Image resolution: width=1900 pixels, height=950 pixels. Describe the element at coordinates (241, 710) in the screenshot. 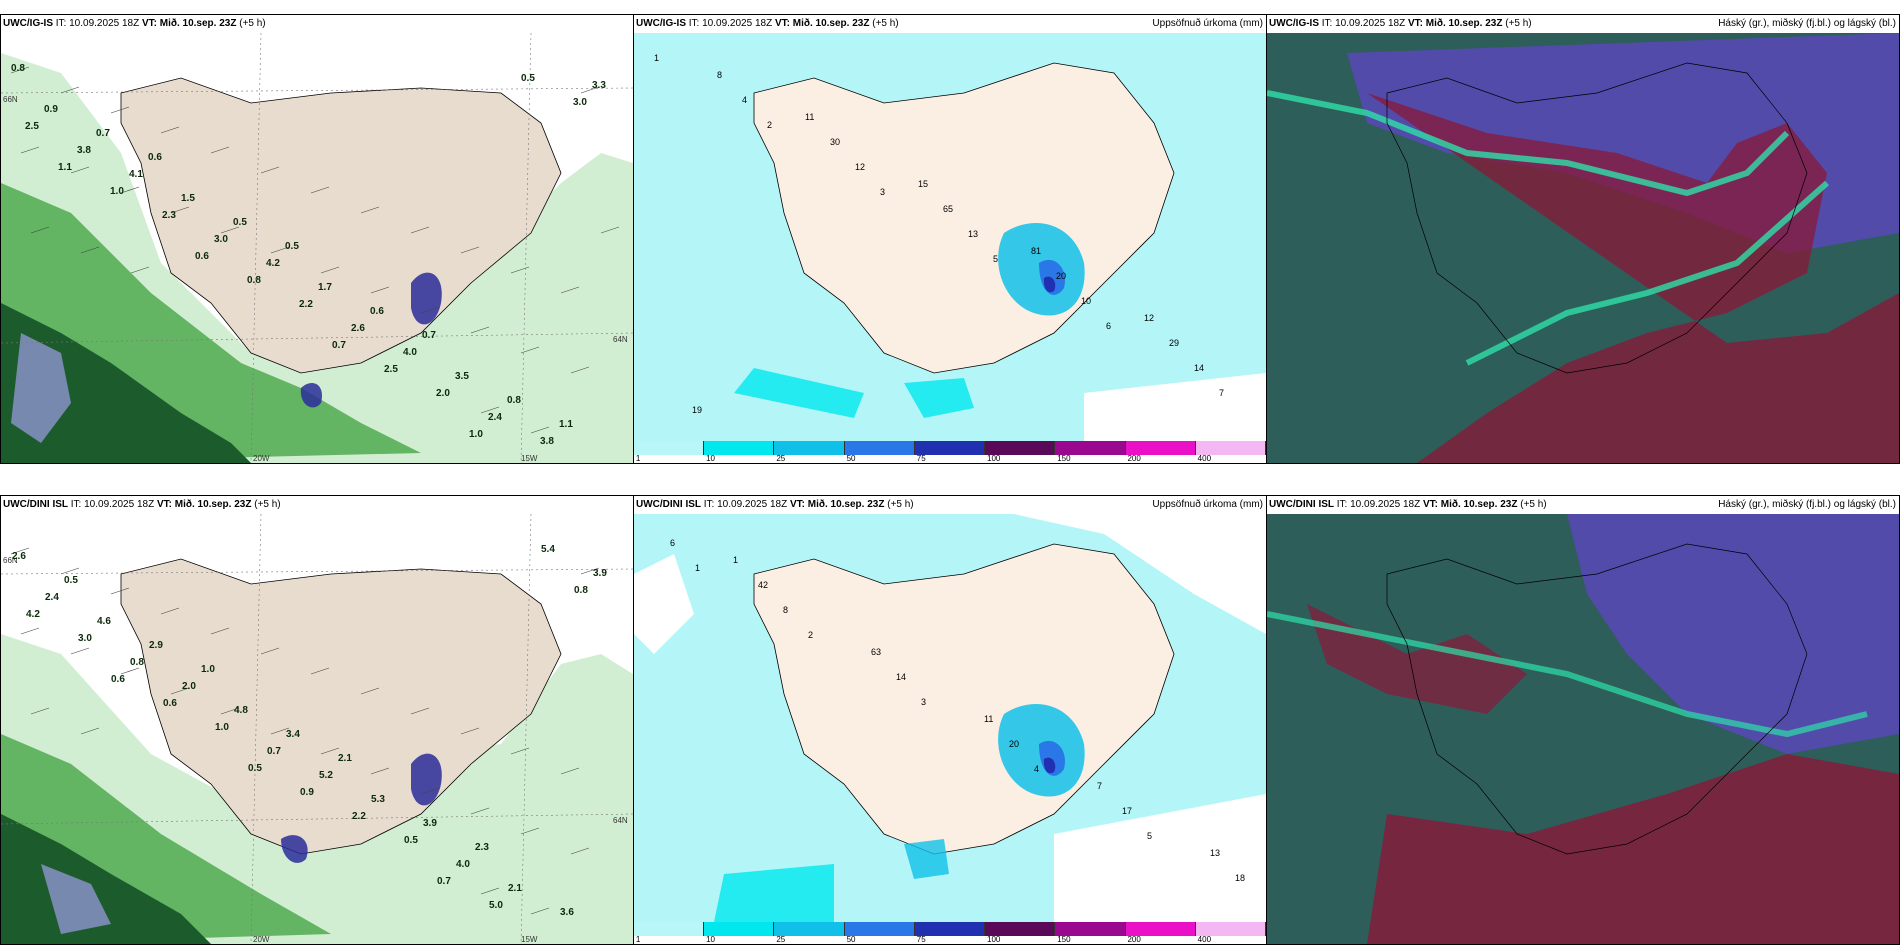

I see `wind-value-label: 4.8` at that location.